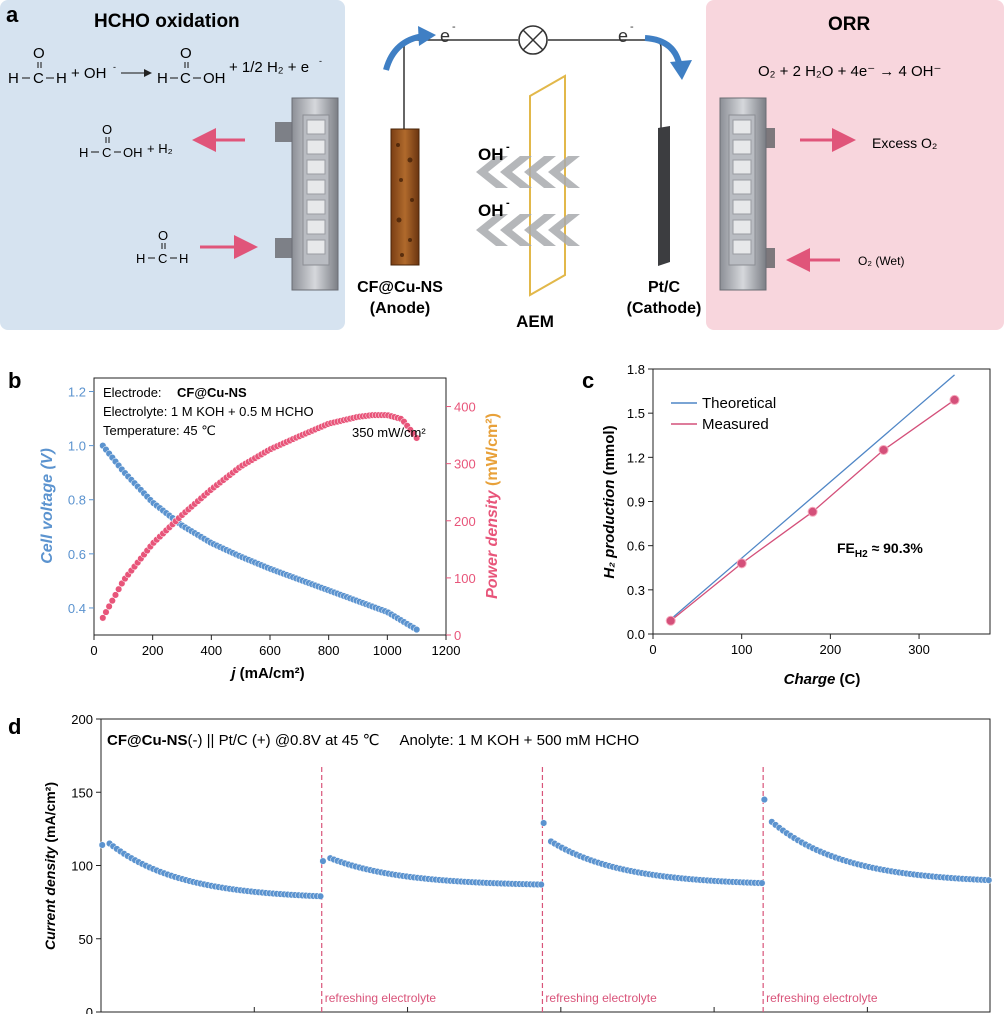  I want to click on wet-o2: O₂ (Wet), so click(881, 261).